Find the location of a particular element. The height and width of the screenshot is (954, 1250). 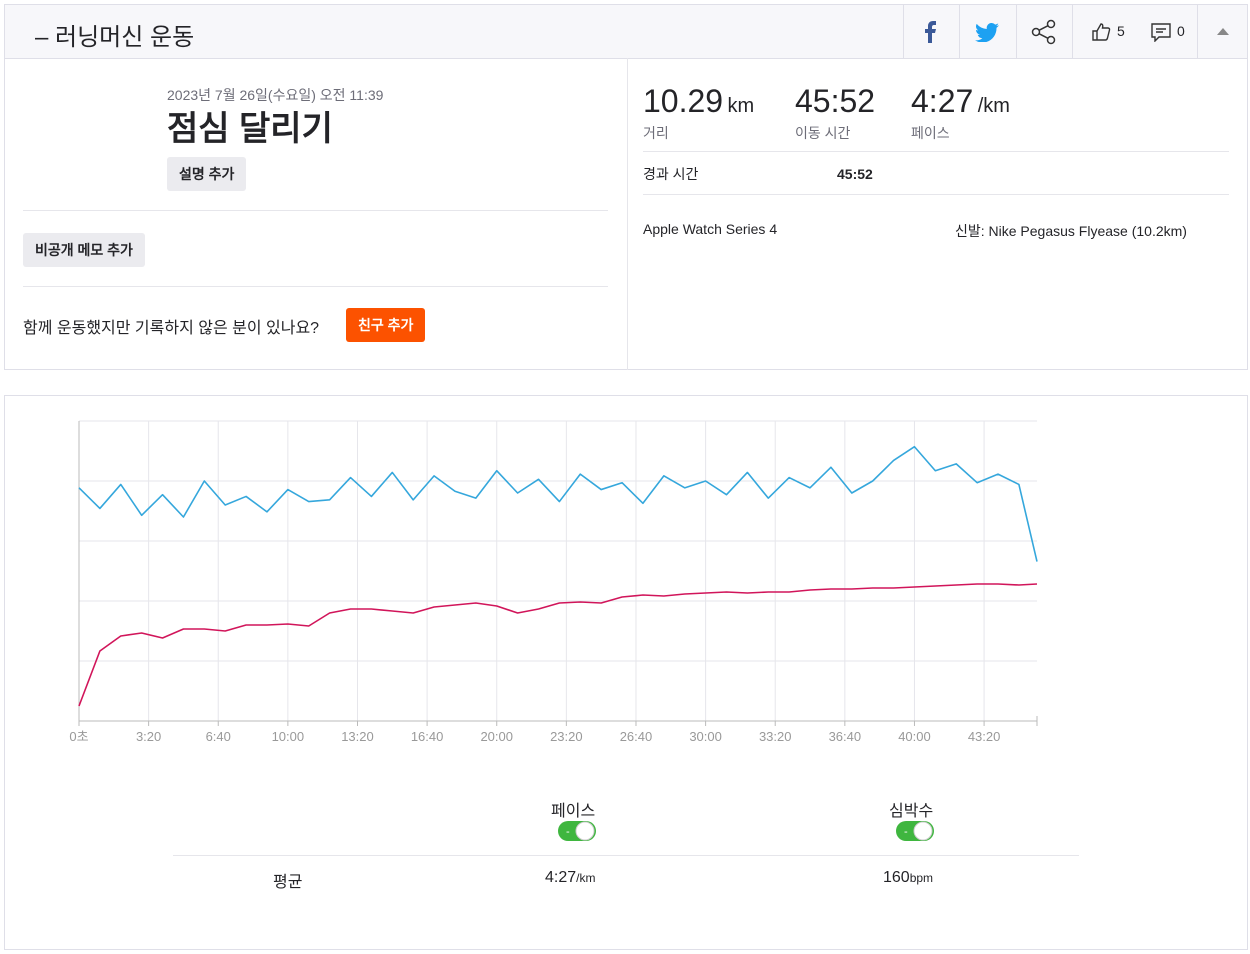

pace-unit: /km is located at coordinates (993, 106).